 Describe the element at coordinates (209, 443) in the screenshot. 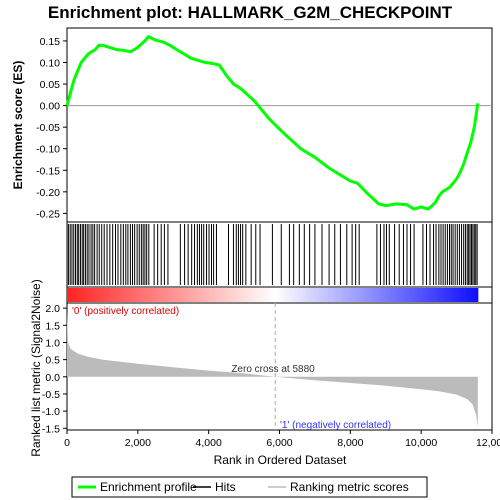

I see `rank-x-tick-label: 4,000` at that location.